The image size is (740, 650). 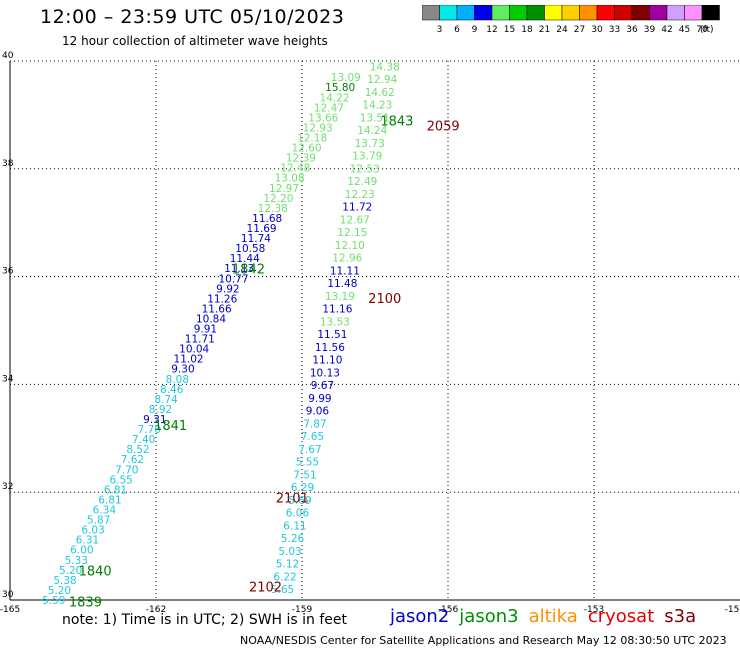 I want to click on wave-height-label: 11.26, so click(x=222, y=299).